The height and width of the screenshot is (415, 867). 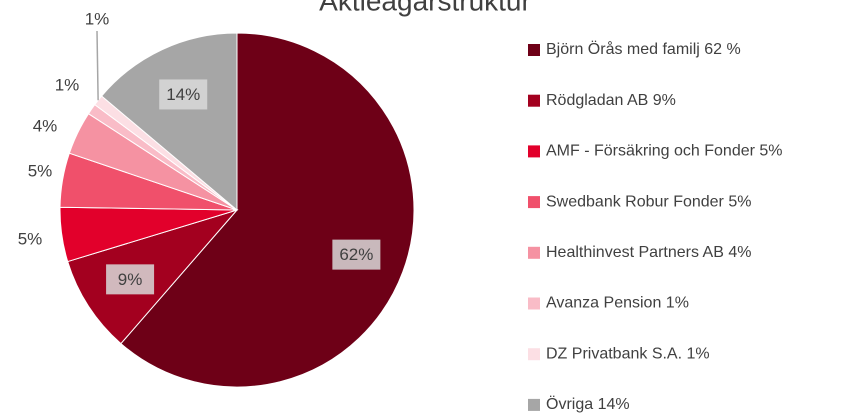 I want to click on legend-label: Övriga 14%, so click(x=588, y=404).